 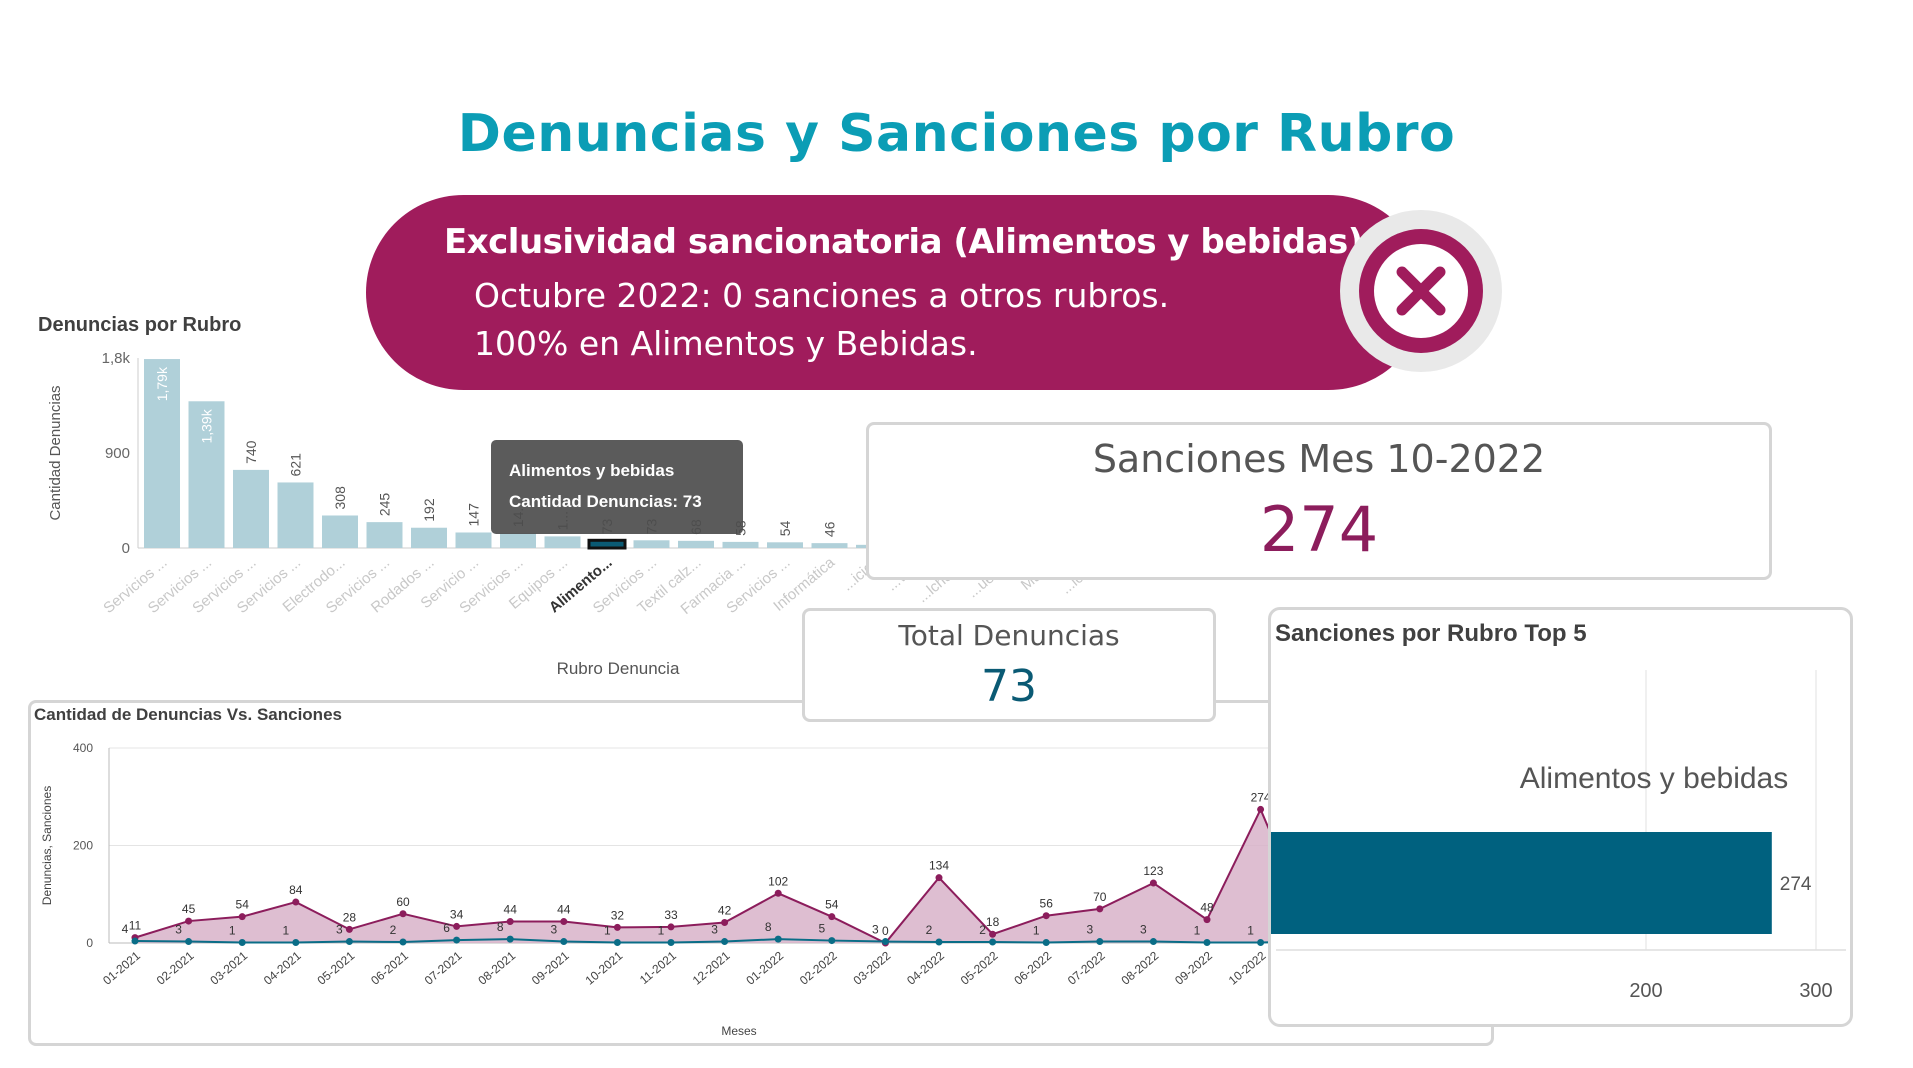 I want to click on bar-value-label: 740, so click(x=251, y=452).